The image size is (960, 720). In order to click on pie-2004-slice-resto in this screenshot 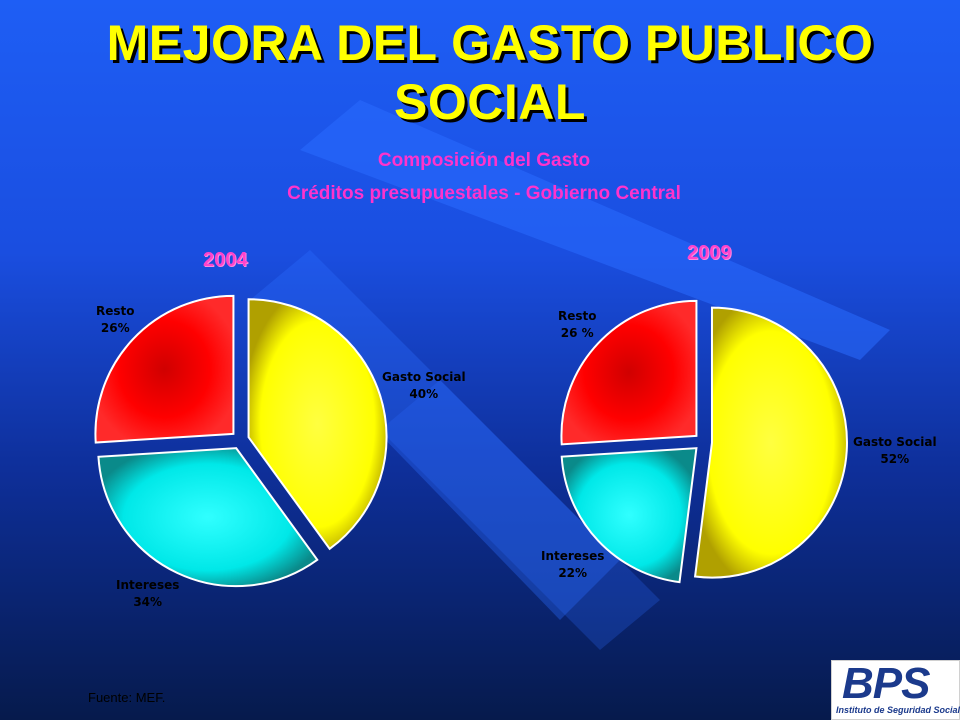, I will do `click(164, 369)`.